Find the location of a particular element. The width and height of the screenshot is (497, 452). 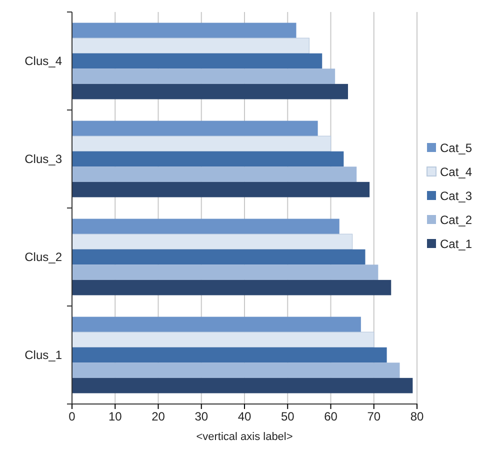

legend-label: Cat_4 is located at coordinates (456, 172).